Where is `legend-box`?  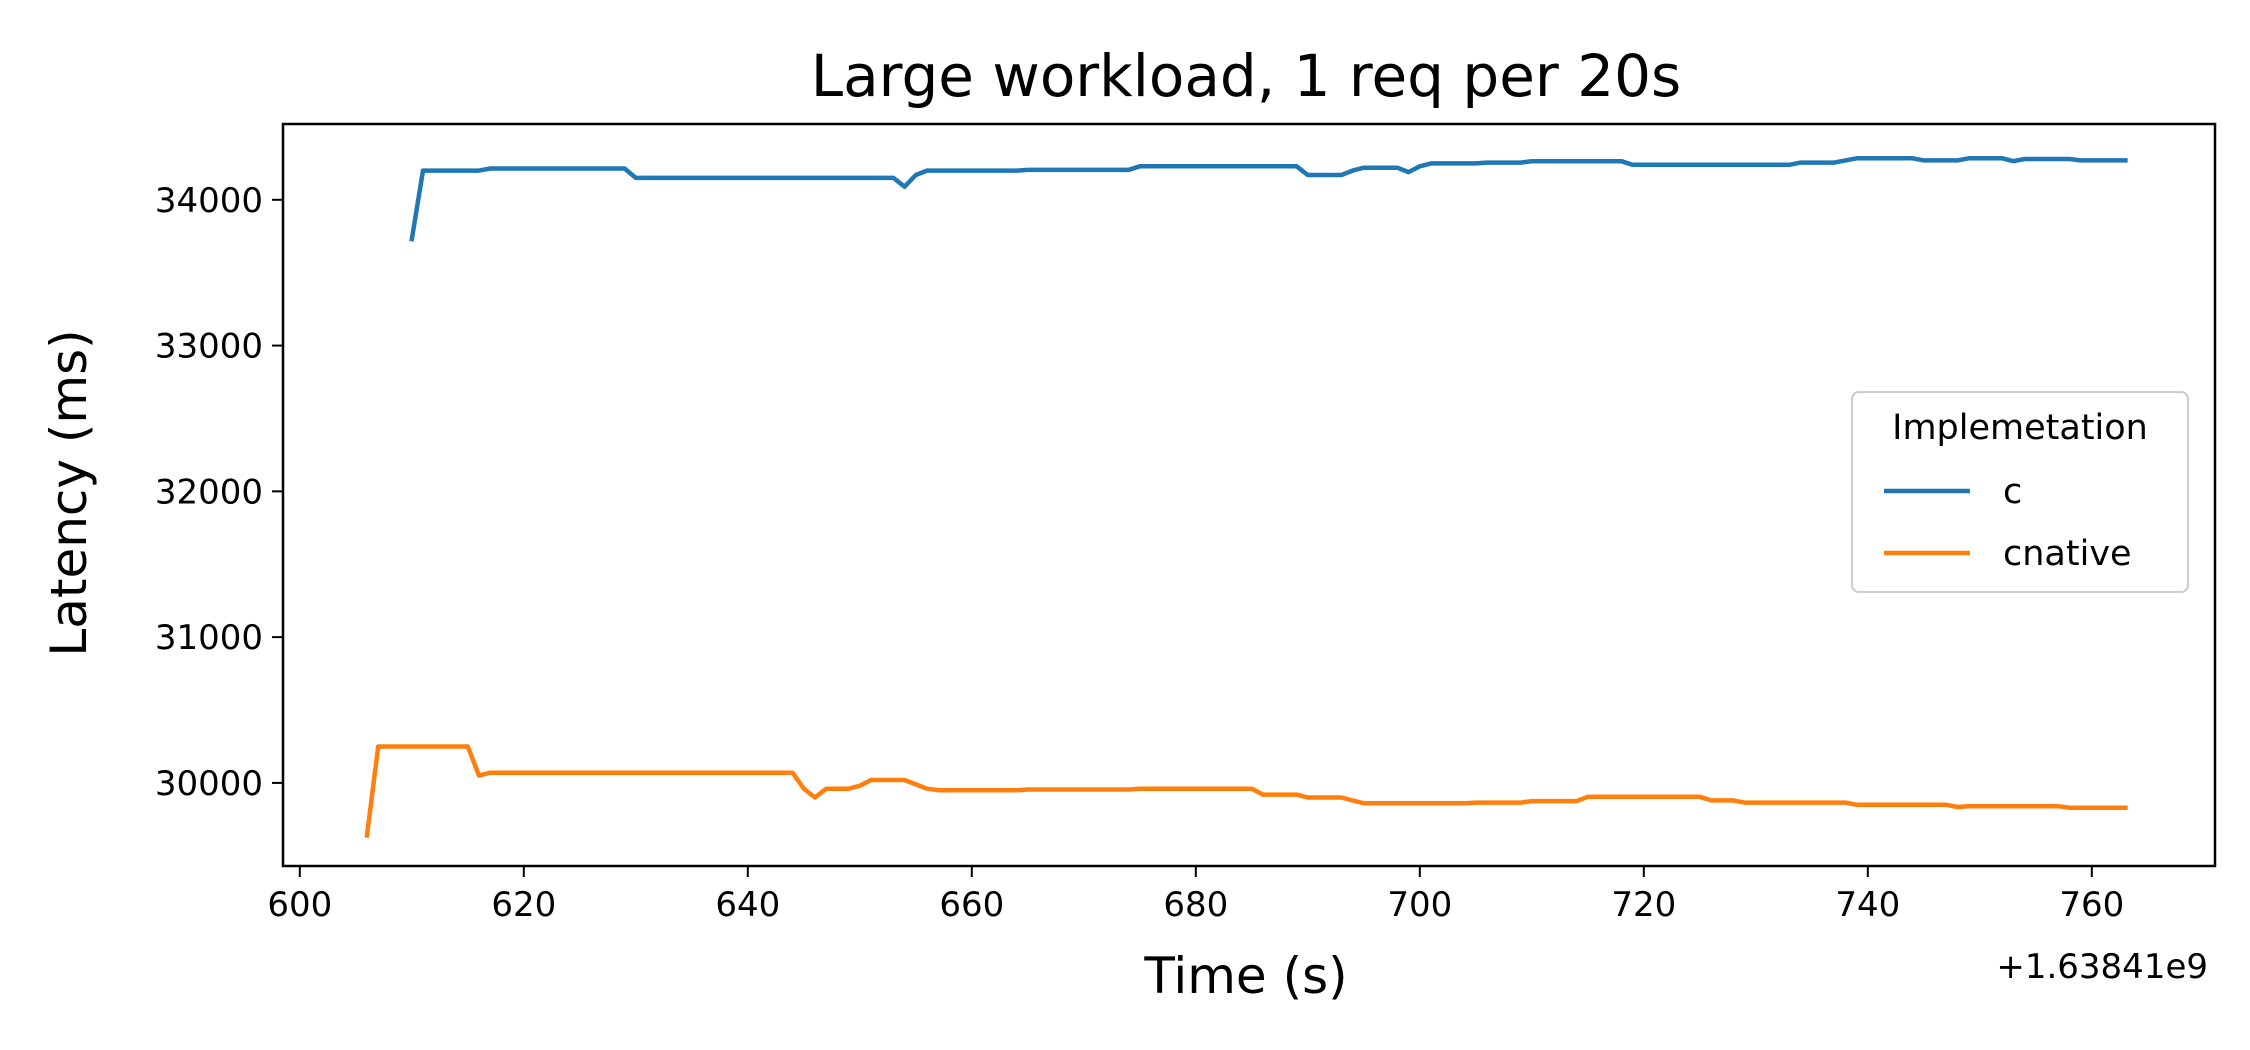
legend-box is located at coordinates (2020, 492).